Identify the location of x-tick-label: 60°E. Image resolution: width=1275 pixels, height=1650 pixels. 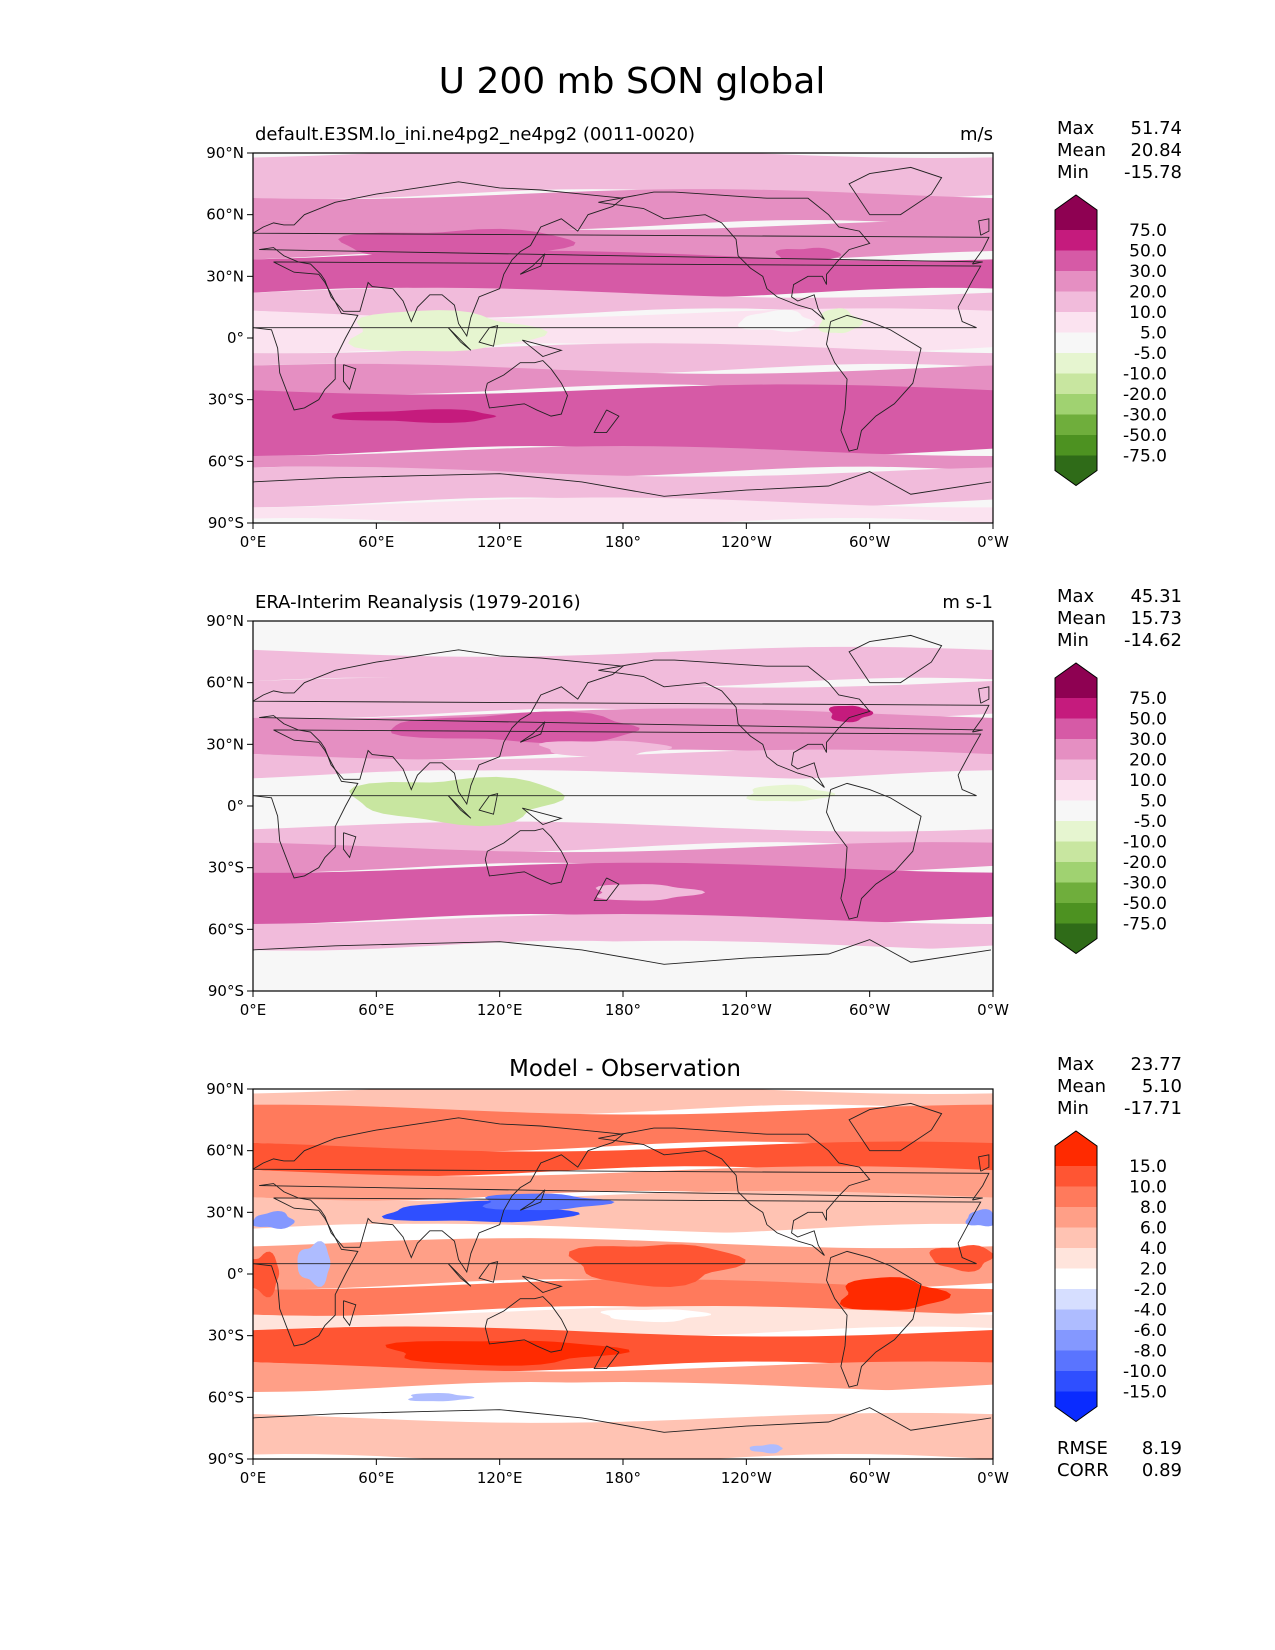
(376, 542).